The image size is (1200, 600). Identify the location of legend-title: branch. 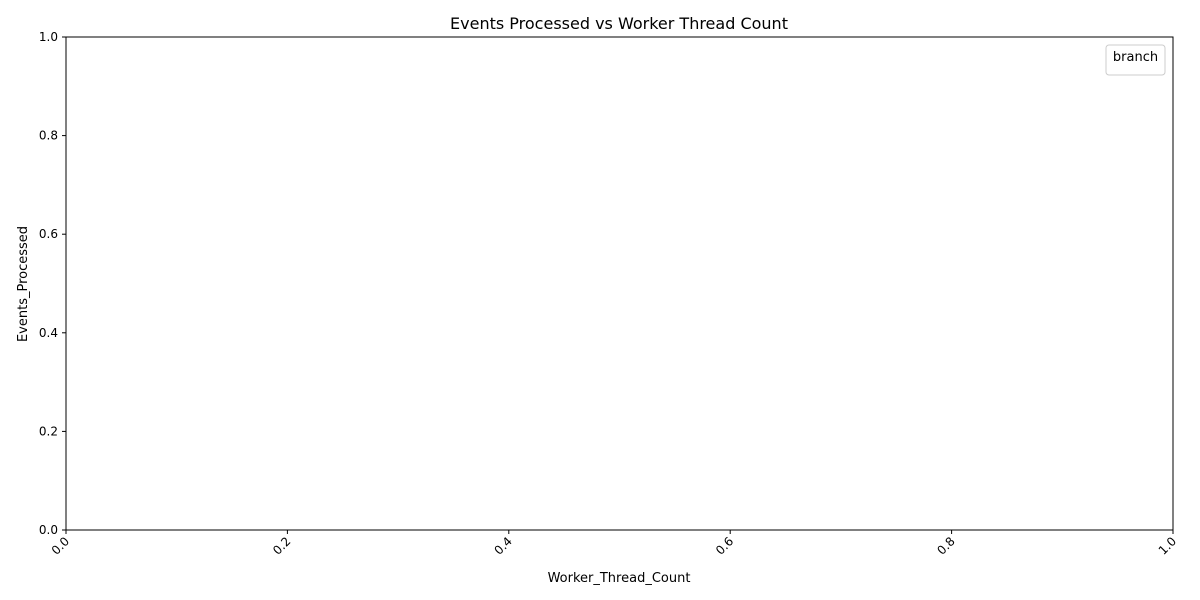
(1135, 57).